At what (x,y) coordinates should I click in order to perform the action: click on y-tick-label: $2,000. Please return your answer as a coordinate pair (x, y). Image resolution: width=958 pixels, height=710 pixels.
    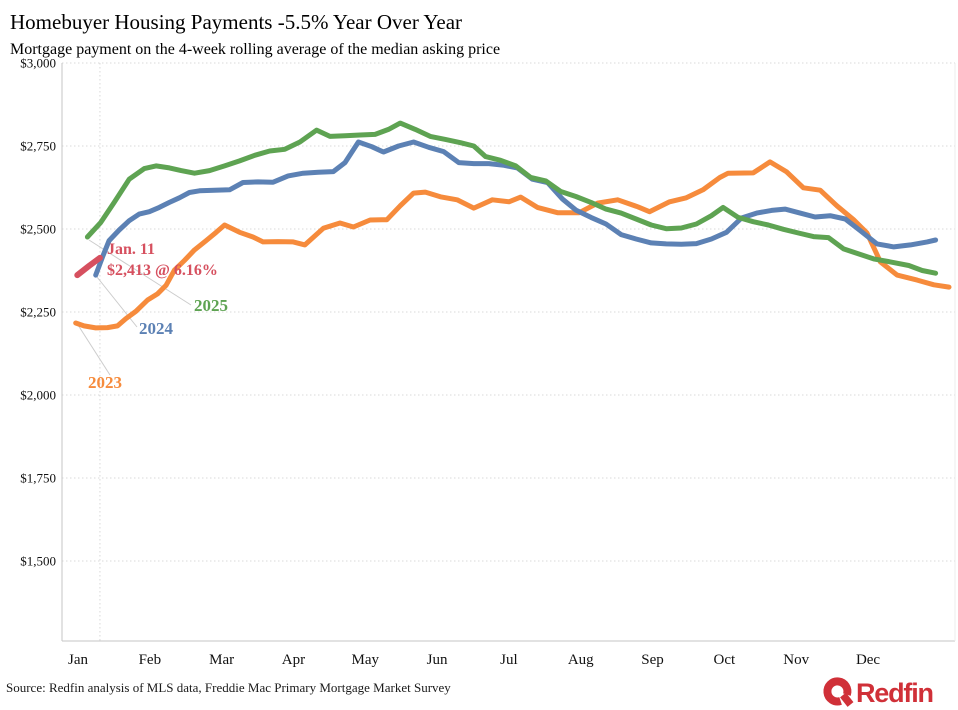
    Looking at the image, I should click on (38, 395).